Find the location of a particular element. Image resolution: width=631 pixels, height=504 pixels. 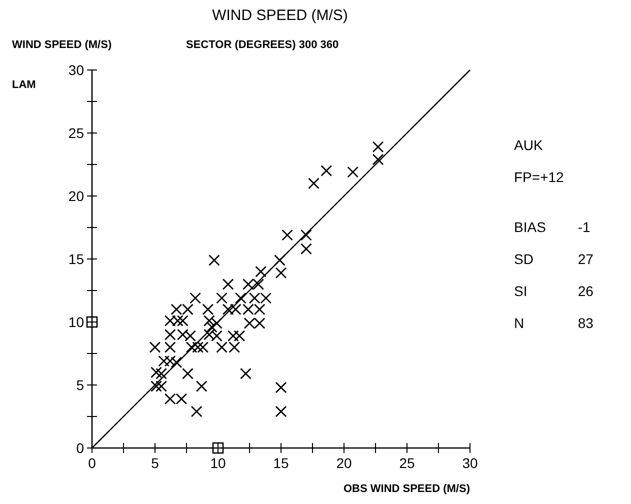

text: SD 27 is located at coordinates (554, 259).